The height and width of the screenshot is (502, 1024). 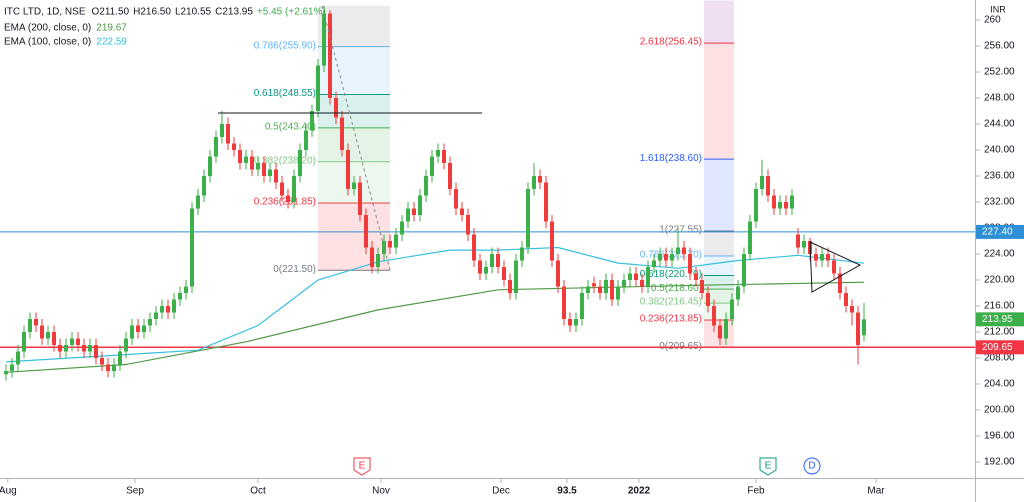 What do you see at coordinates (992, 20) in the screenshot?
I see `y-tick-label: 260` at bounding box center [992, 20].